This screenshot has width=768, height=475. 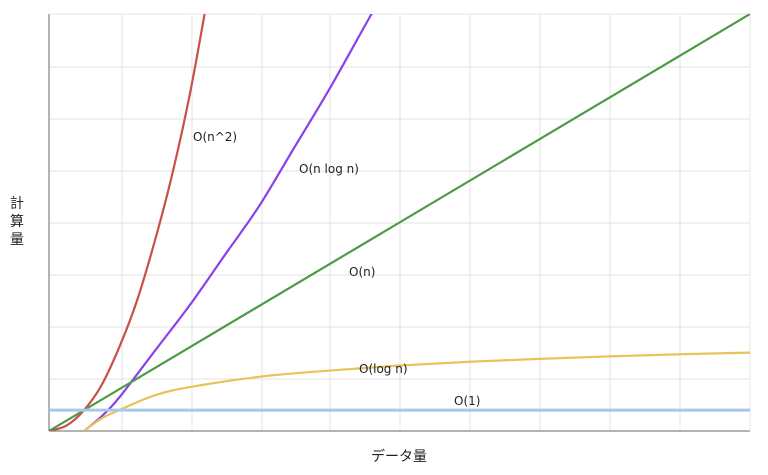 I want to click on y-axis-label: 計算量, so click(x=17, y=222).